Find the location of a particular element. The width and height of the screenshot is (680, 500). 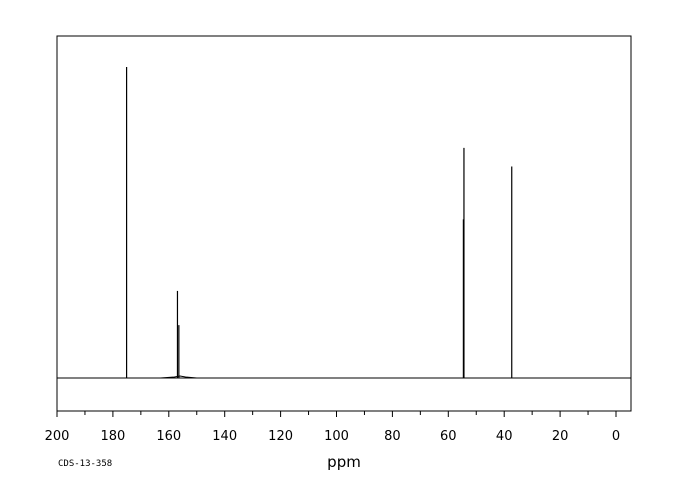

x-tick-label: 20 is located at coordinates (560, 436).